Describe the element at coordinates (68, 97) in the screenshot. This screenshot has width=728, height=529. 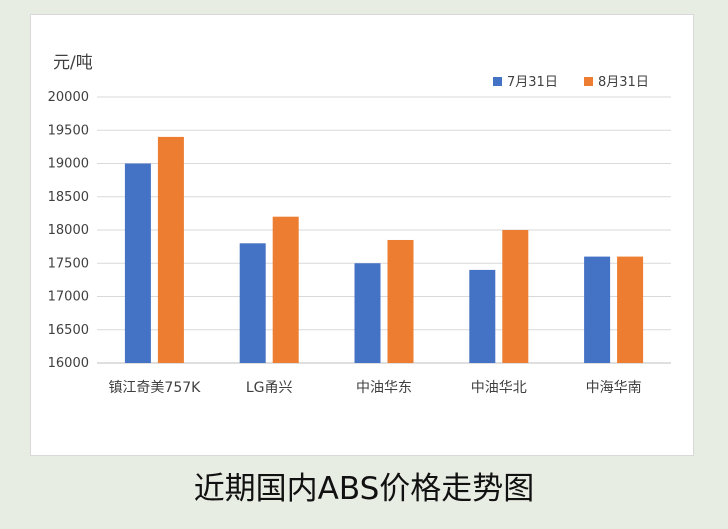
I see `y-tick-label: 20000` at that location.